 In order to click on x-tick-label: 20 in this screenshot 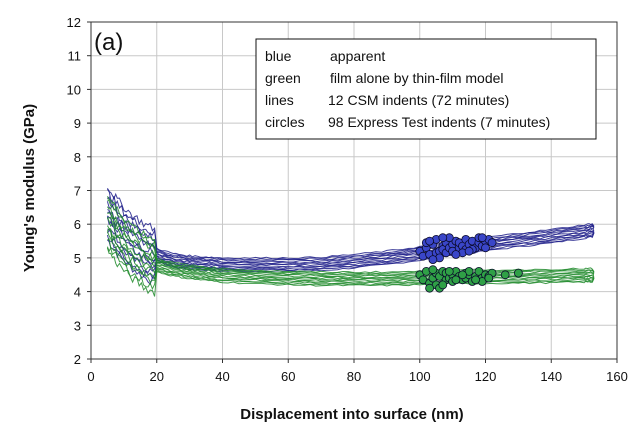, I will do `click(157, 376)`.